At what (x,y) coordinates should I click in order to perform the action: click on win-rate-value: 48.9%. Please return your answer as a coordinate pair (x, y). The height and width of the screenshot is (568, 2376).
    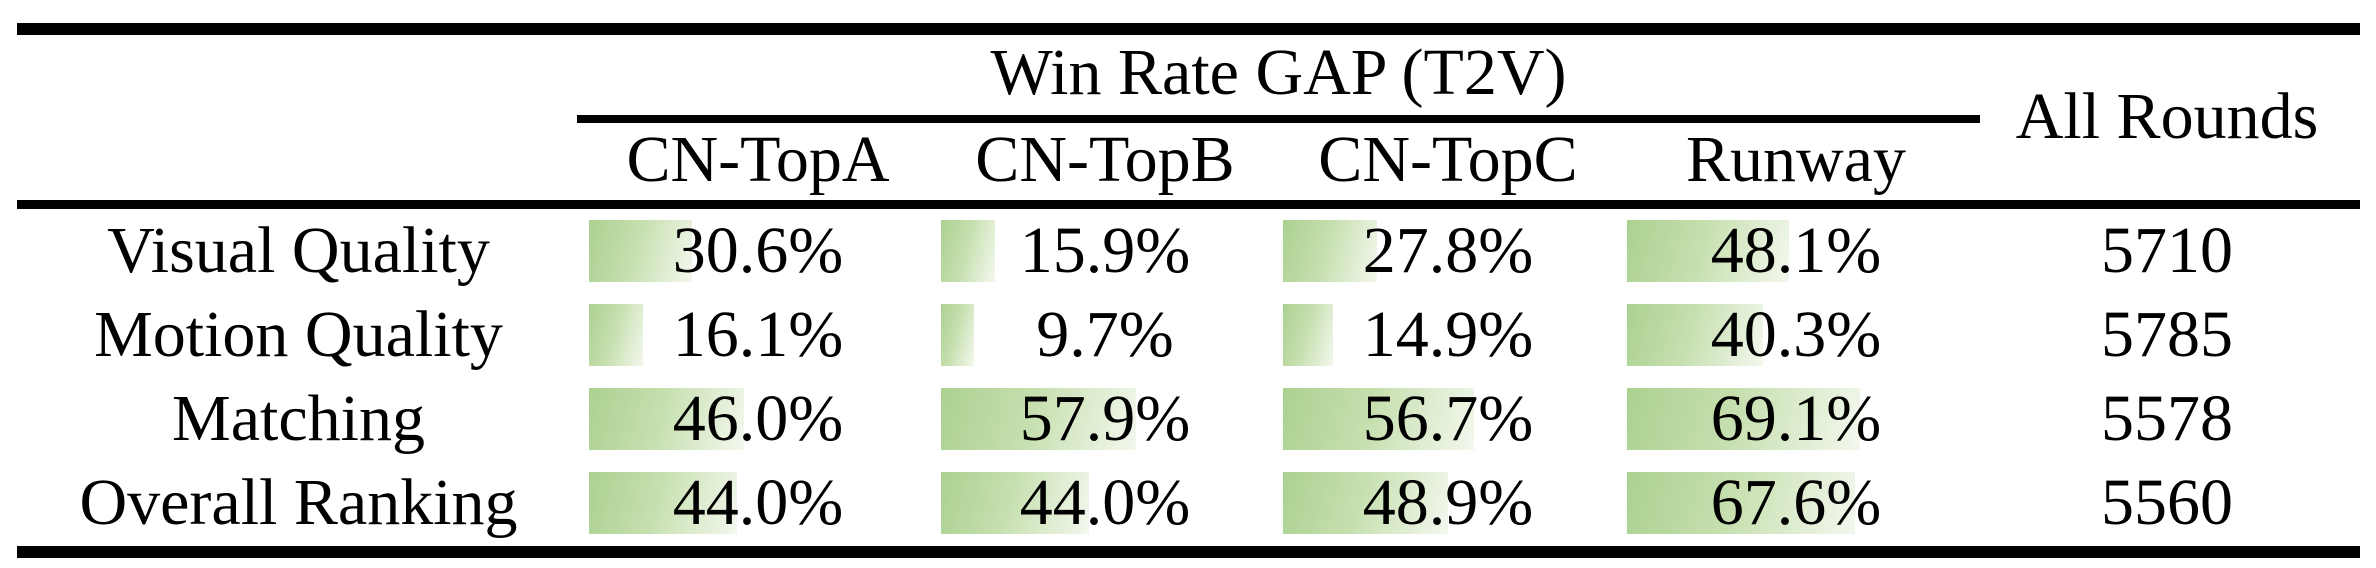
    Looking at the image, I should click on (1448, 502).